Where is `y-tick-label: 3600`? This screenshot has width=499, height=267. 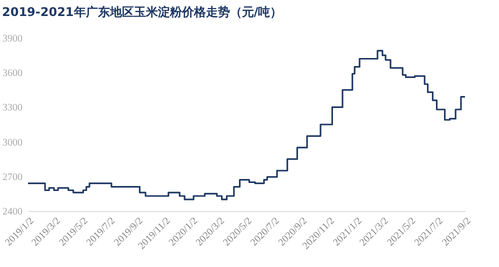
y-tick-label: 3600 is located at coordinates (12, 74).